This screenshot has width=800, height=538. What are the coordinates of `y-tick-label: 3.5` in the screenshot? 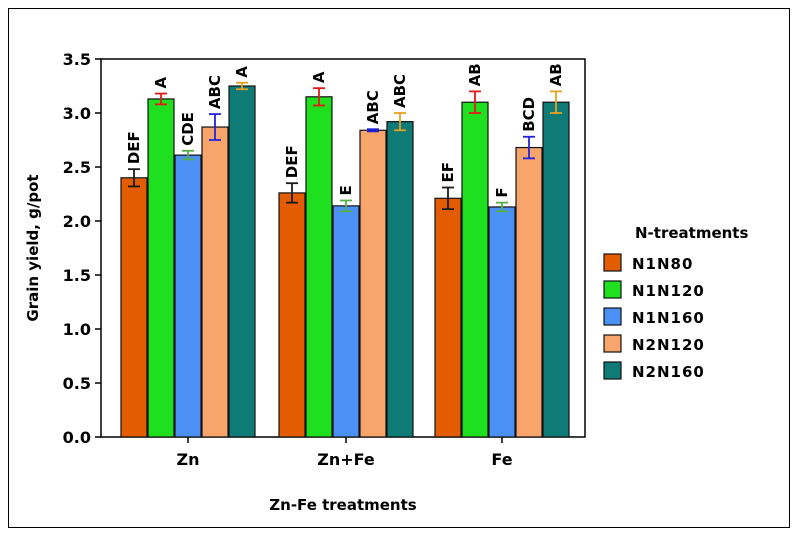 It's located at (77, 59).